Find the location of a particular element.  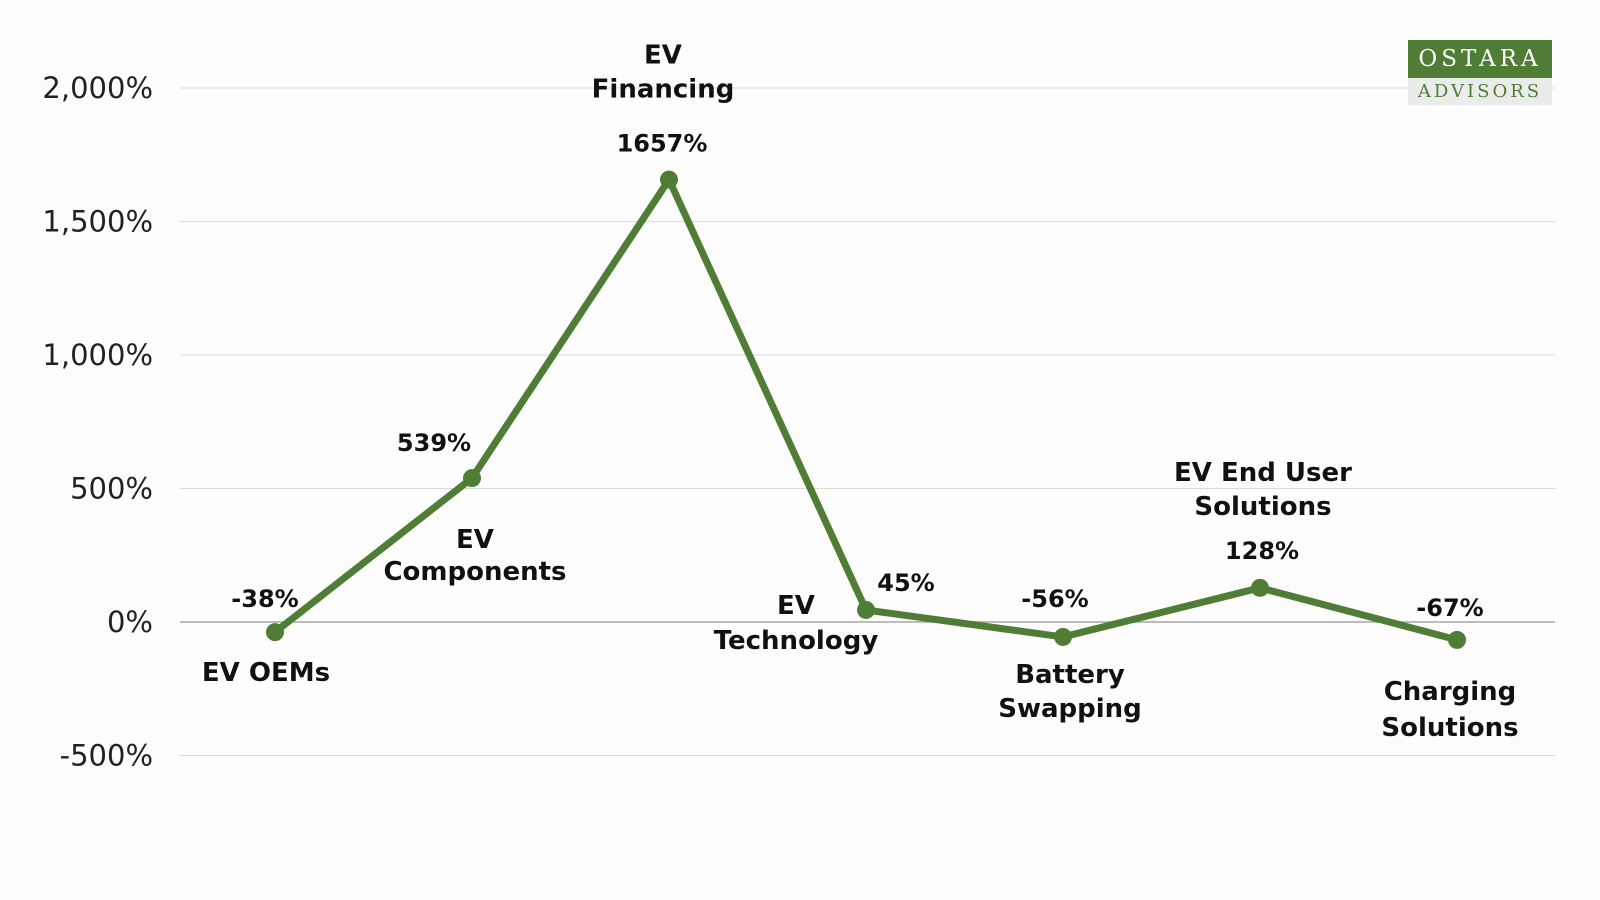

data-value-label: 1657% is located at coordinates (662, 144).